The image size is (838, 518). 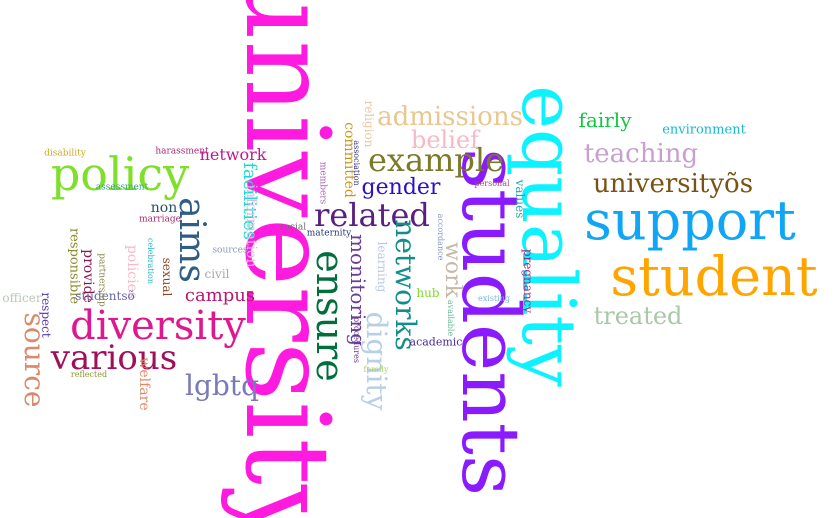 What do you see at coordinates (450, 318) in the screenshot?
I see `word-available: available` at bounding box center [450, 318].